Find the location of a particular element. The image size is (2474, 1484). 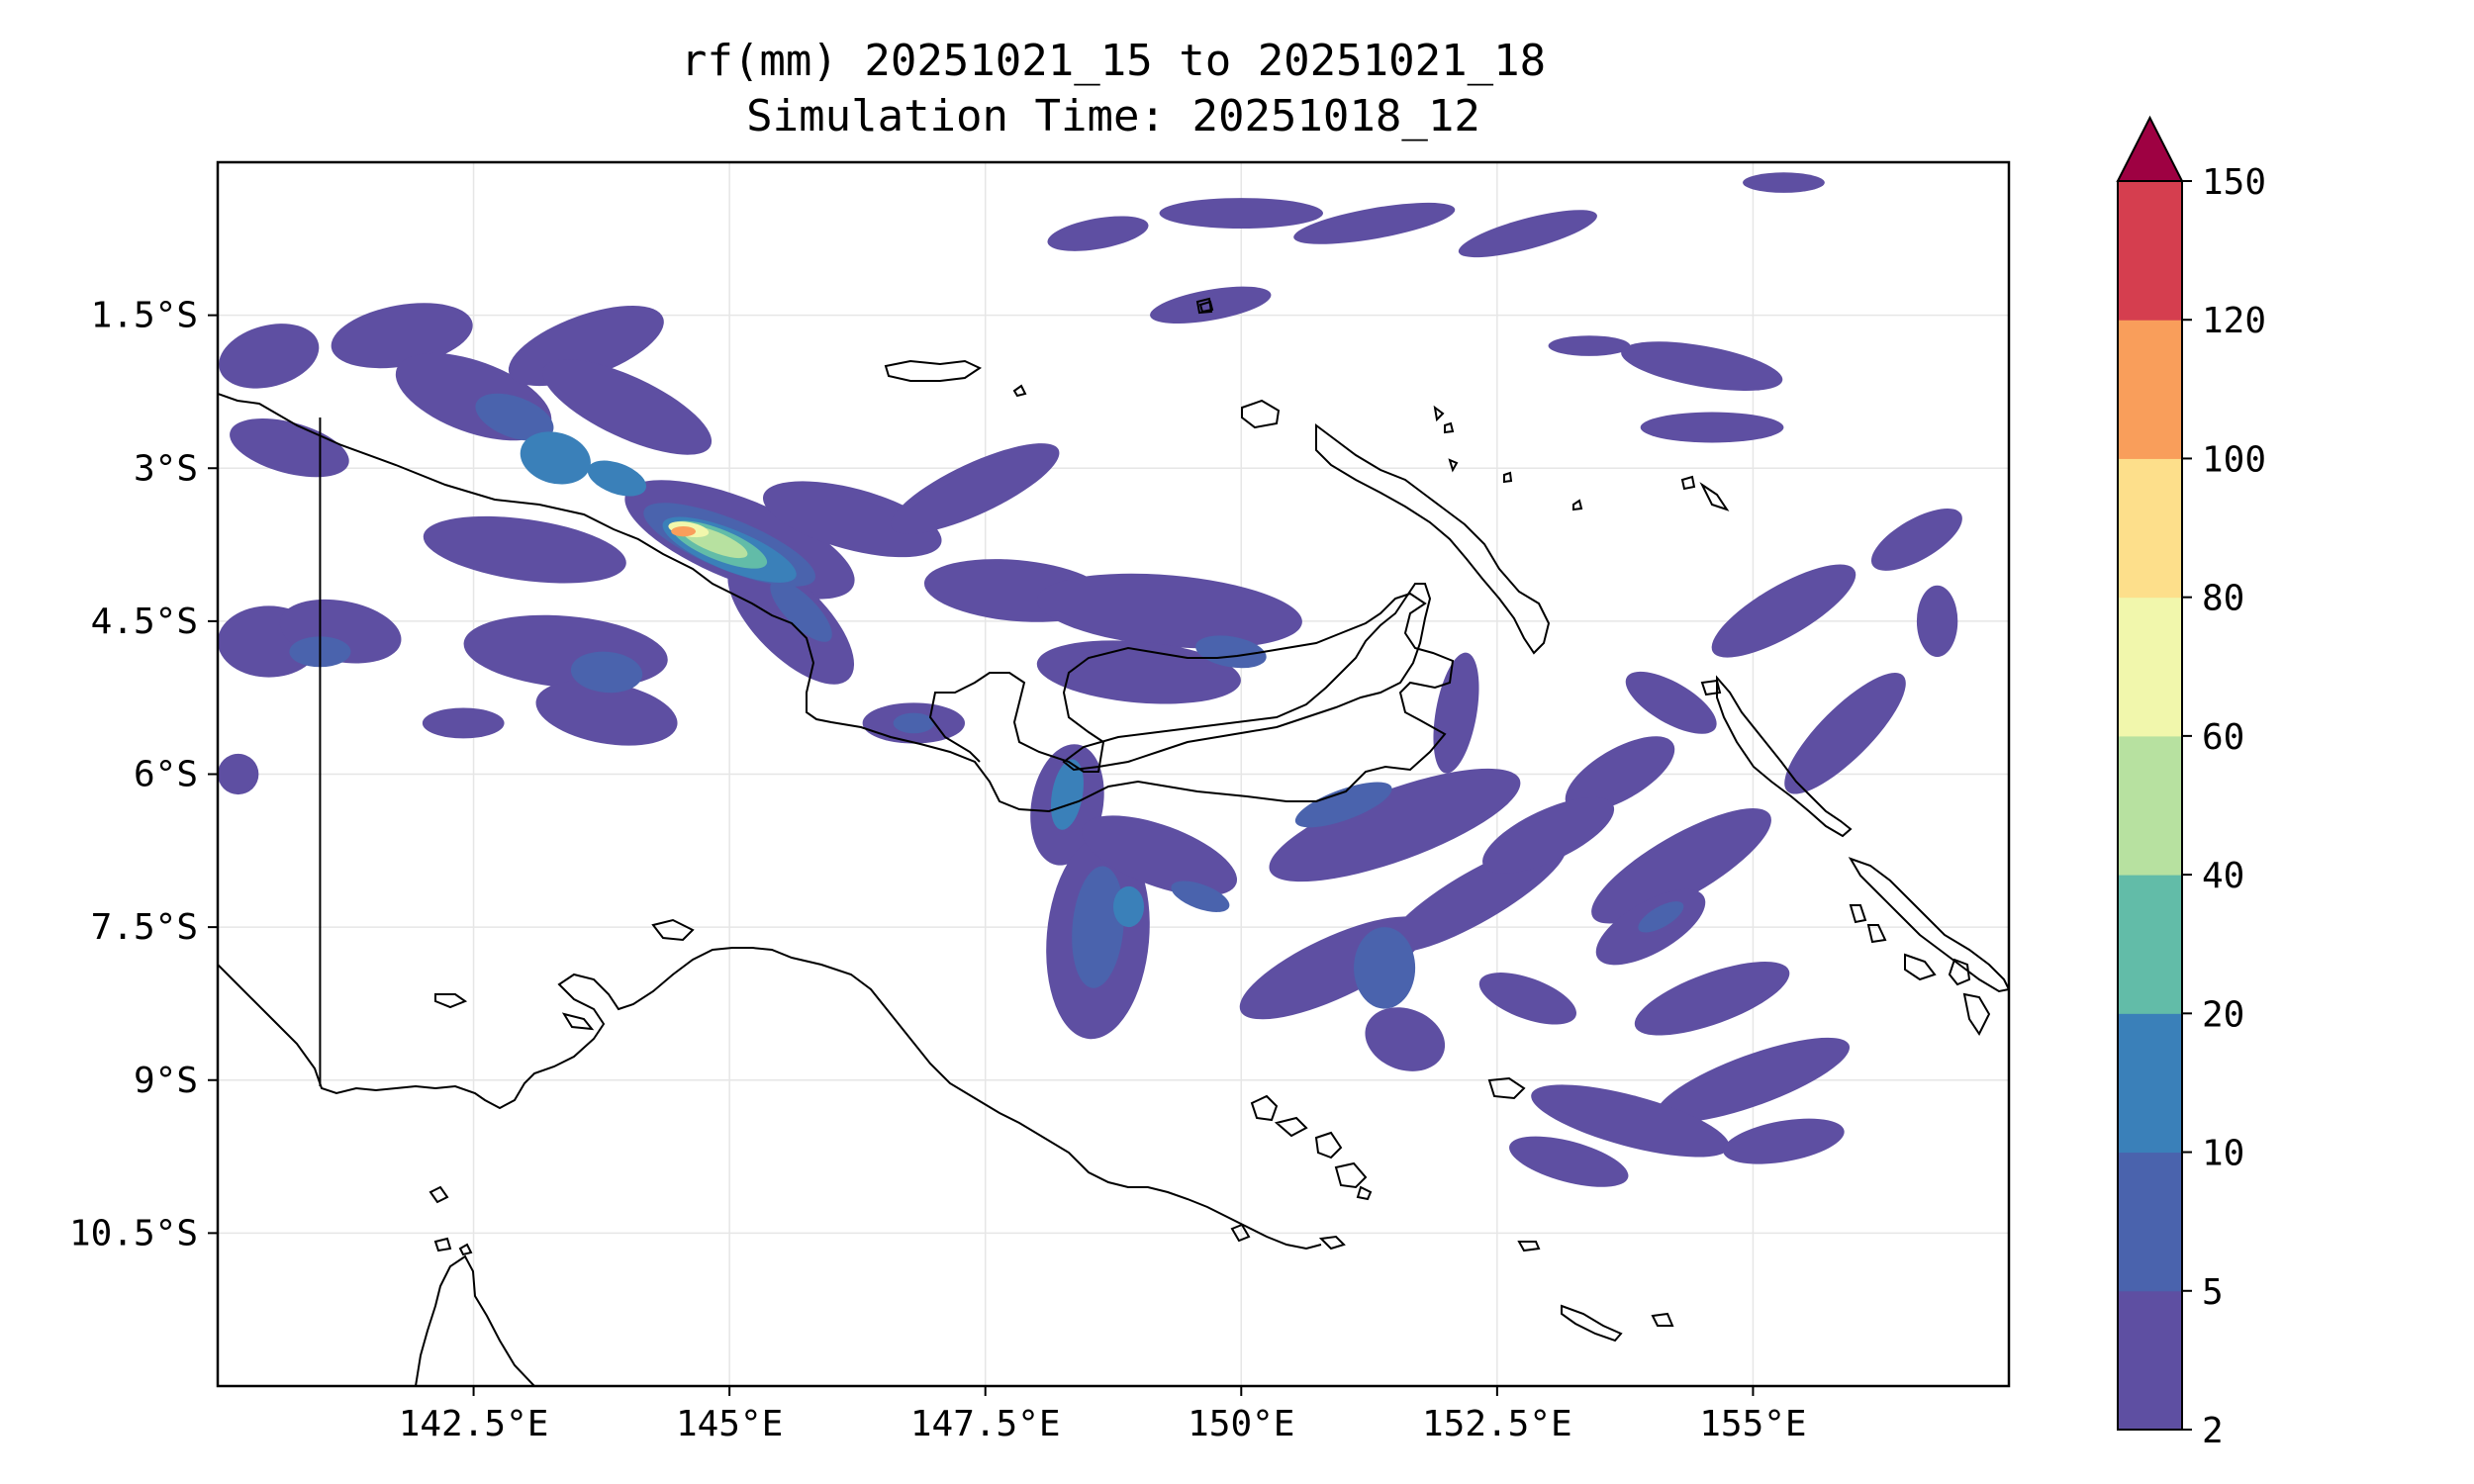

longitude-axis: 142.5°E 145°E 147.5°E 150°E 152.5°E 155°E is located at coordinates (1103, 1415).